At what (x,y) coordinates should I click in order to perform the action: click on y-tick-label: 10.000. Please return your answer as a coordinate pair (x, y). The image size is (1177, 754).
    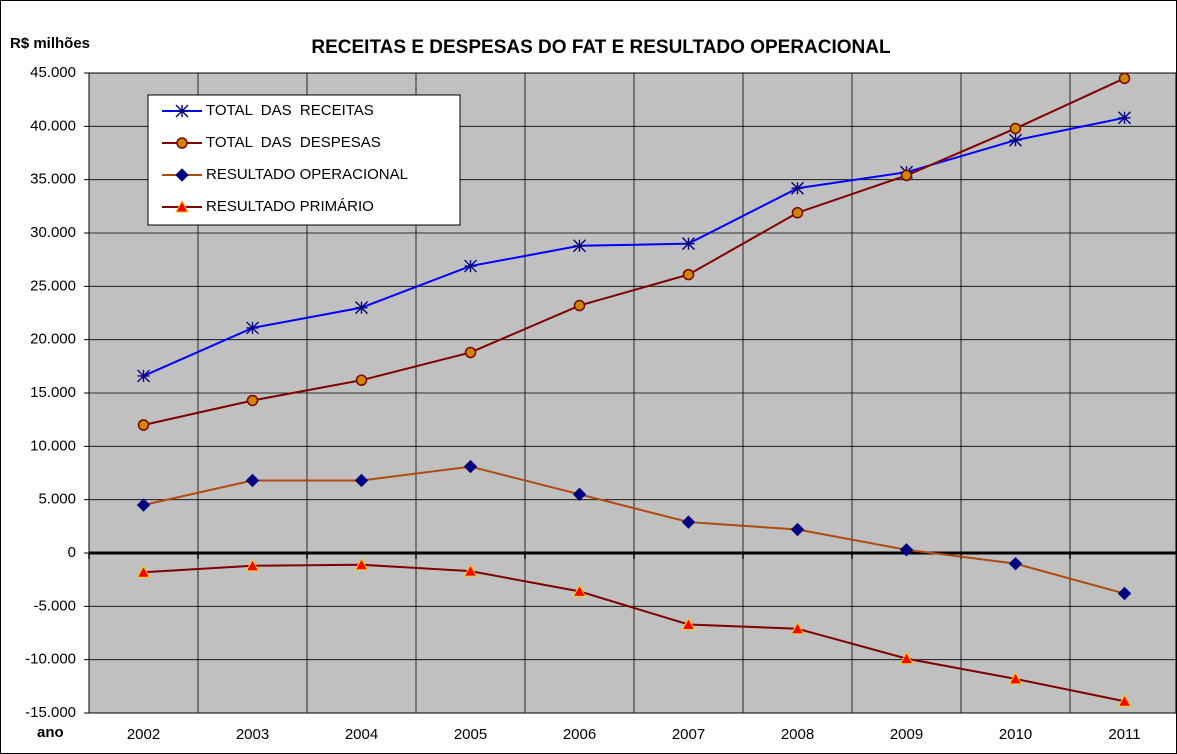
    Looking at the image, I should click on (53, 445).